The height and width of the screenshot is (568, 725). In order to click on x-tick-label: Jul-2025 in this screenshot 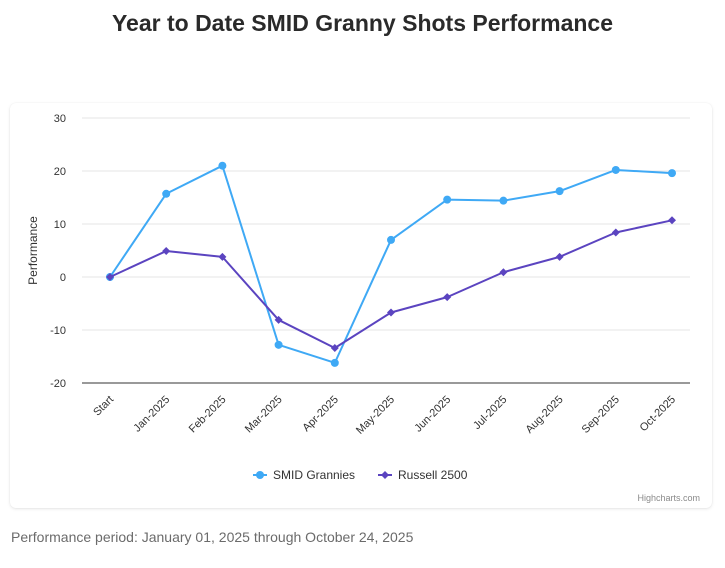, I will do `click(490, 413)`.